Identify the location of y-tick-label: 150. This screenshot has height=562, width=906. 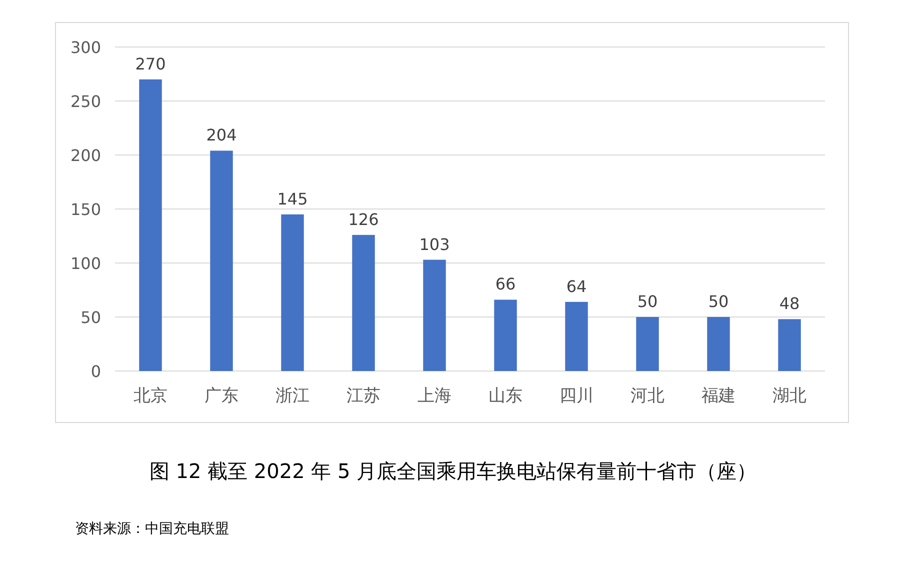
(85, 209).